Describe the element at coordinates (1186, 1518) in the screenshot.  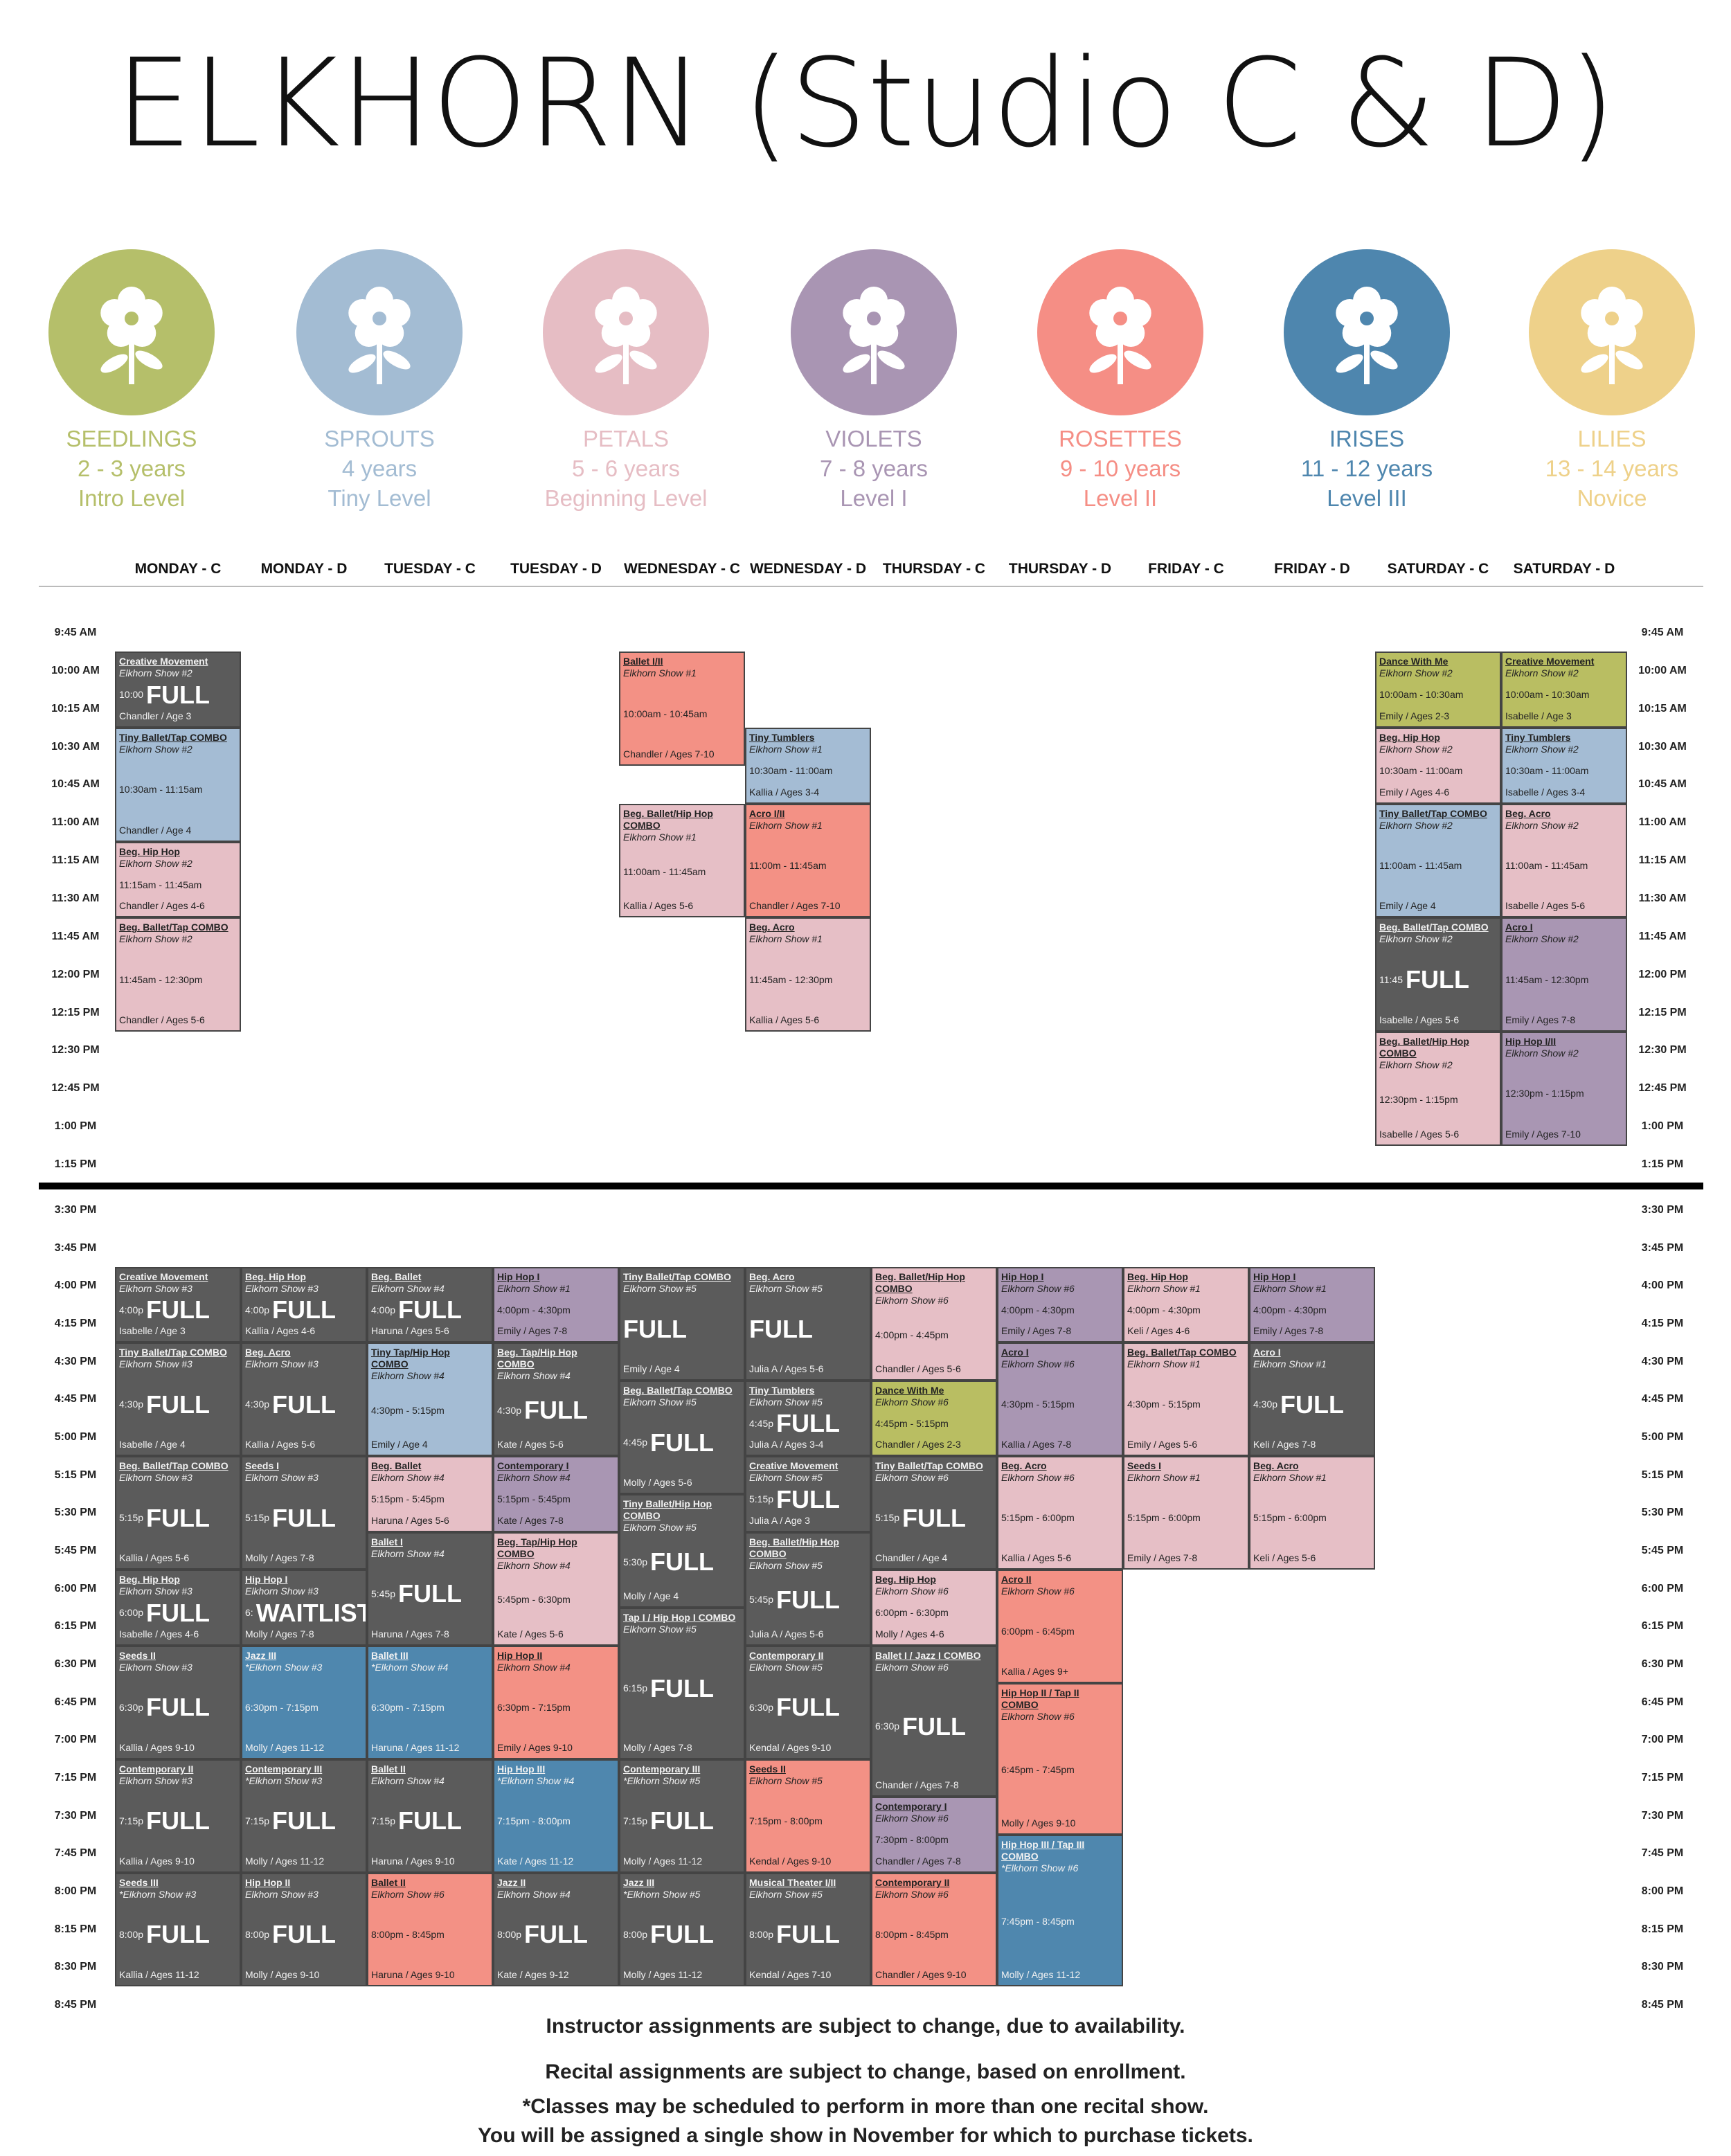
I see `class-time-row: 5:15pm - 6:00pm` at that location.